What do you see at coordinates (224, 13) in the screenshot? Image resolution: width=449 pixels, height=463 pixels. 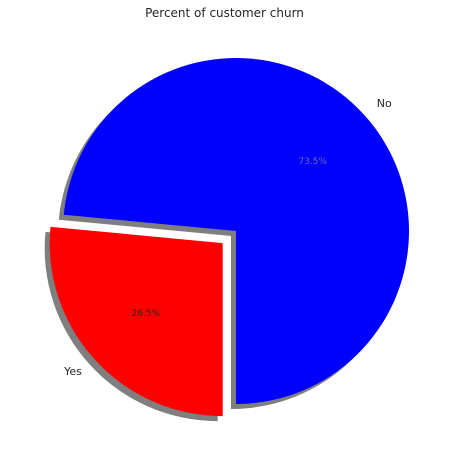 I see `chart-title: Percent of customer churn` at bounding box center [224, 13].